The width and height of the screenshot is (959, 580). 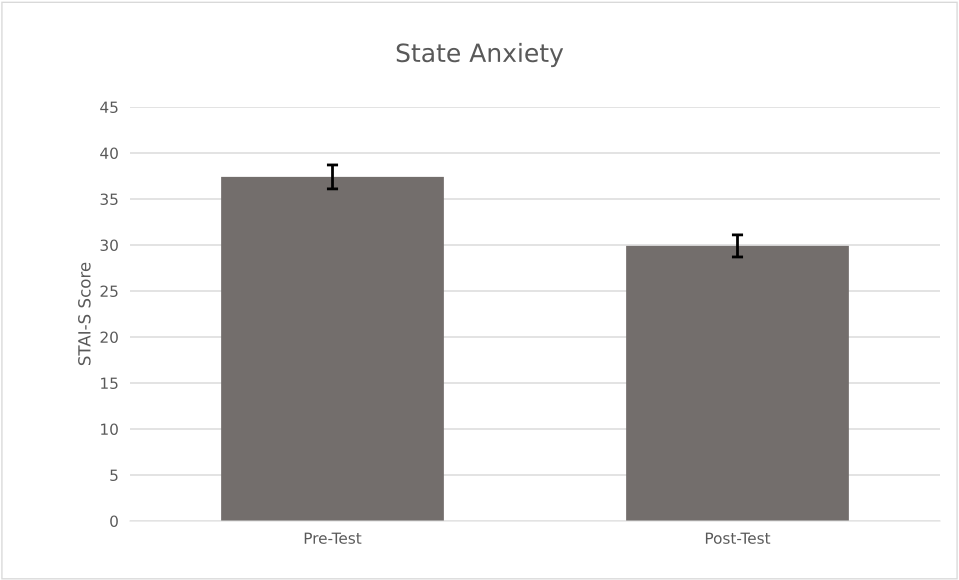 What do you see at coordinates (84, 314) in the screenshot?
I see `y-axis-title: STAI-S Score` at bounding box center [84, 314].